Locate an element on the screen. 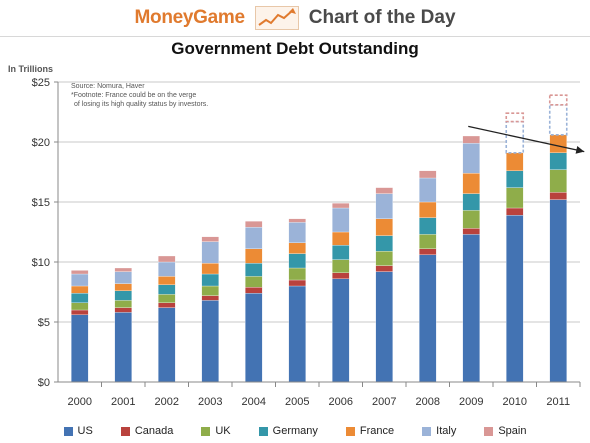 This screenshot has height=443, width=590. legend-label: US is located at coordinates (85, 431).